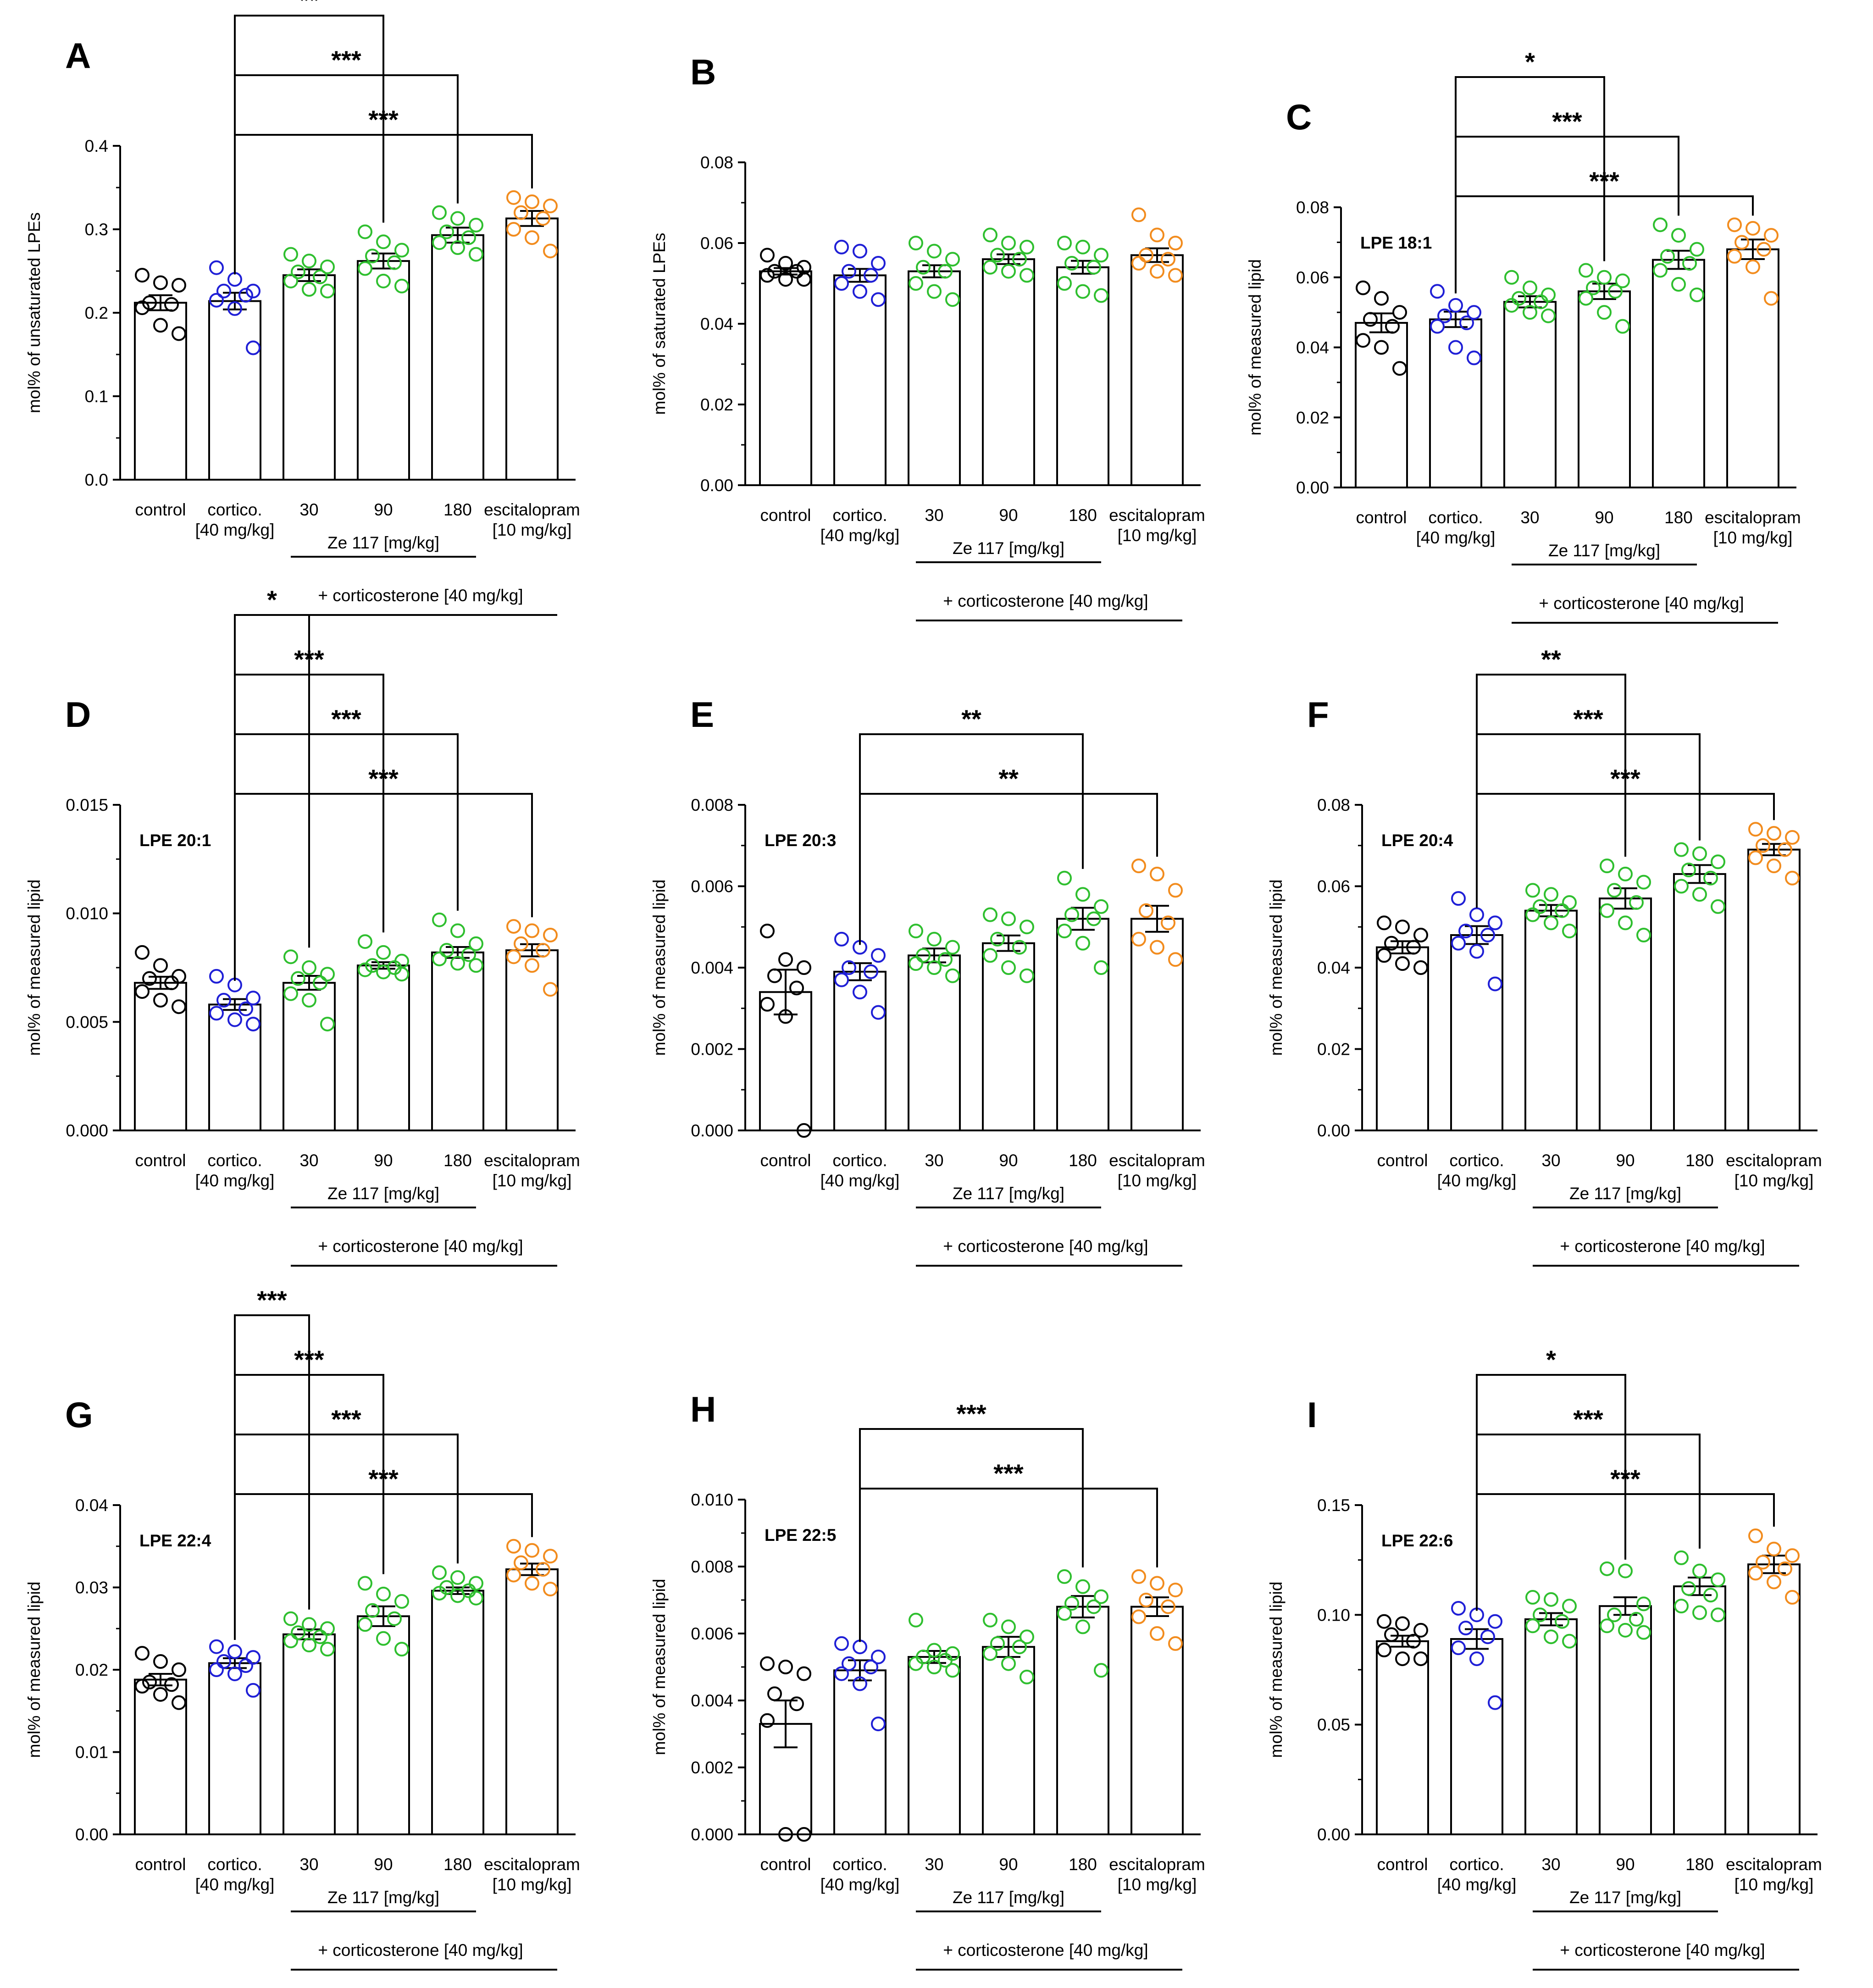  What do you see at coordinates (1333, 1834) in the screenshot?
I see `y-tick-label: 0.00` at bounding box center [1333, 1834].